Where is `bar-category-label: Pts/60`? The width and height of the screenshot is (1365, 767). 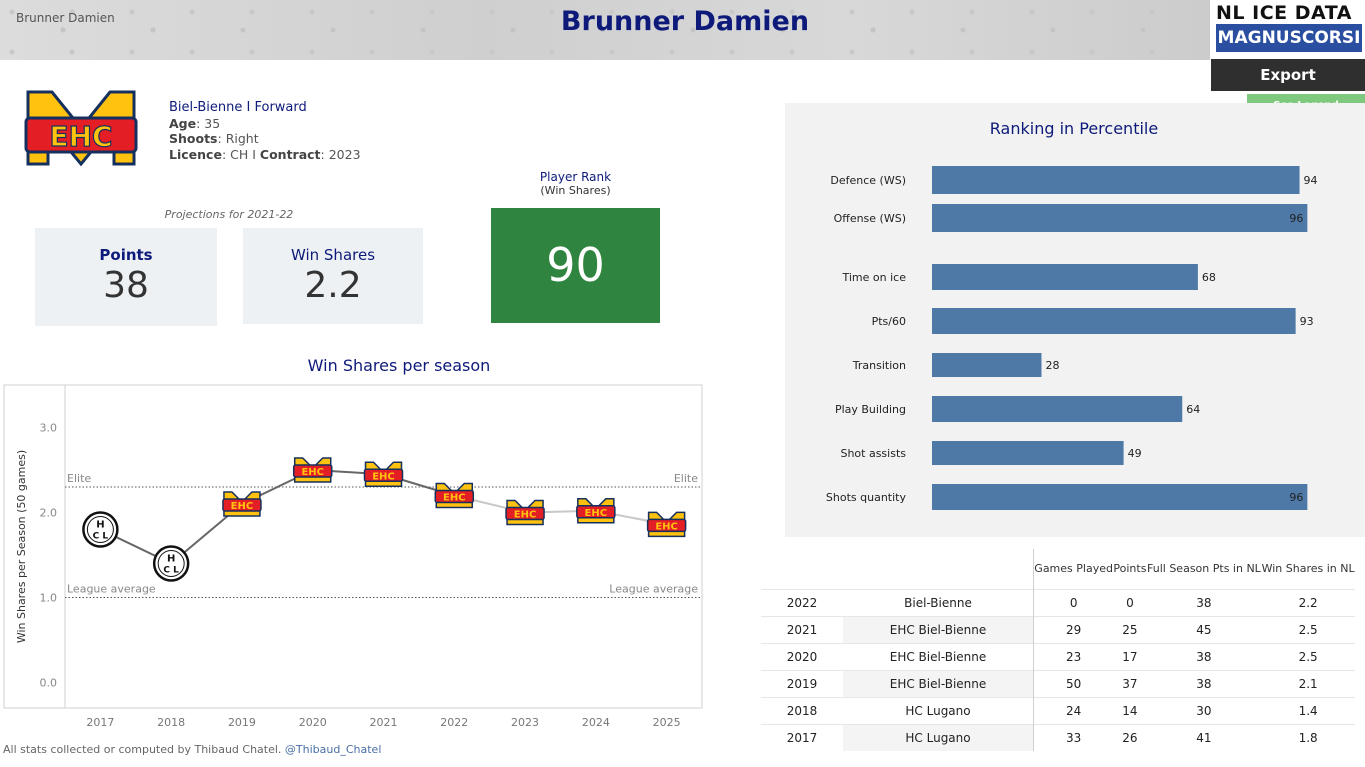
bar-category-label: Pts/60 is located at coordinates (889, 321).